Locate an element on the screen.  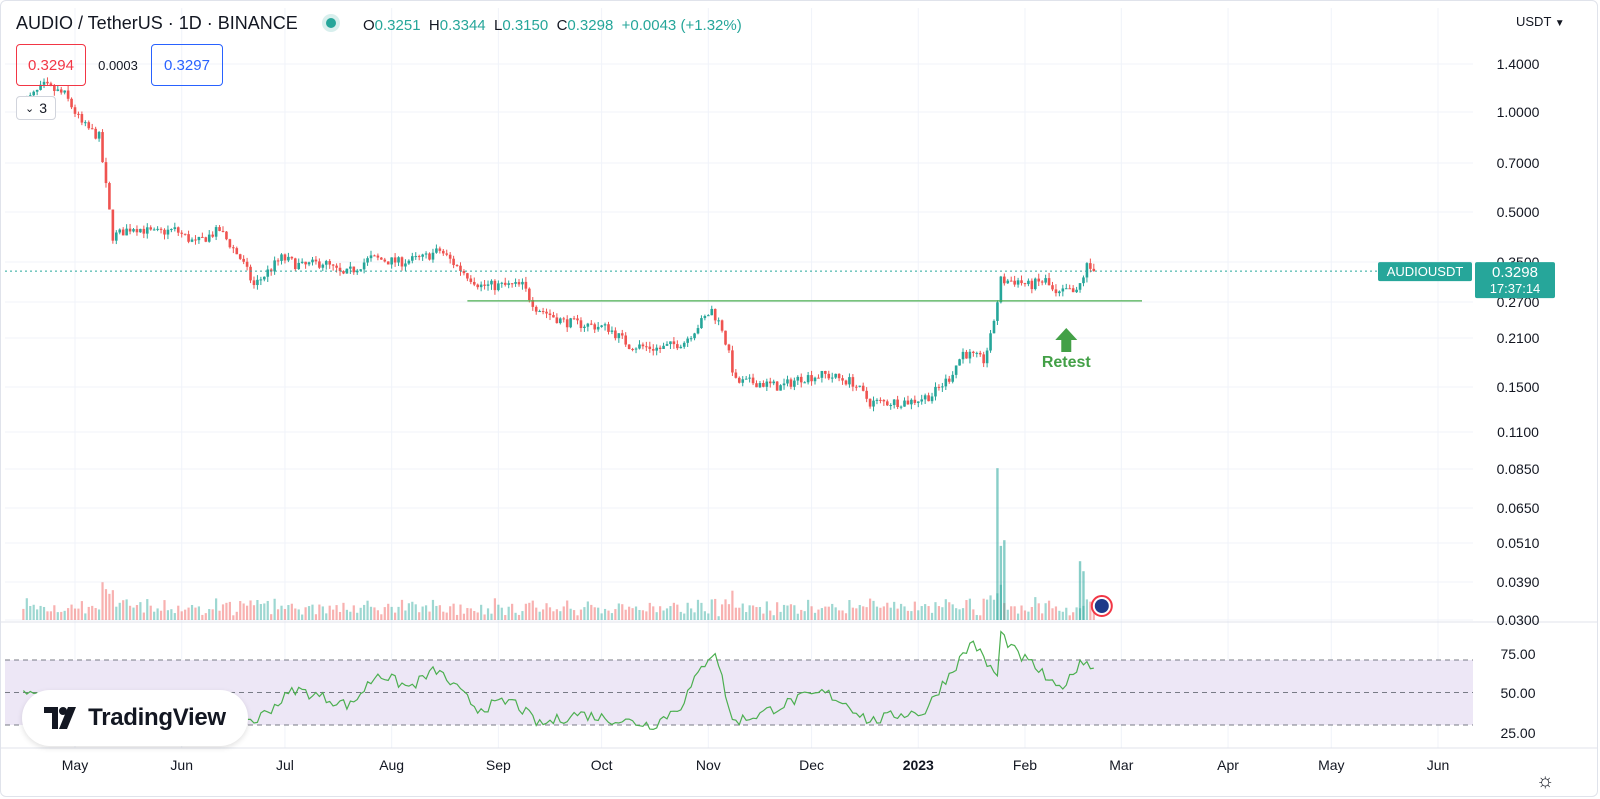
gear-icon: ☼ is located at coordinates (1545, 781).